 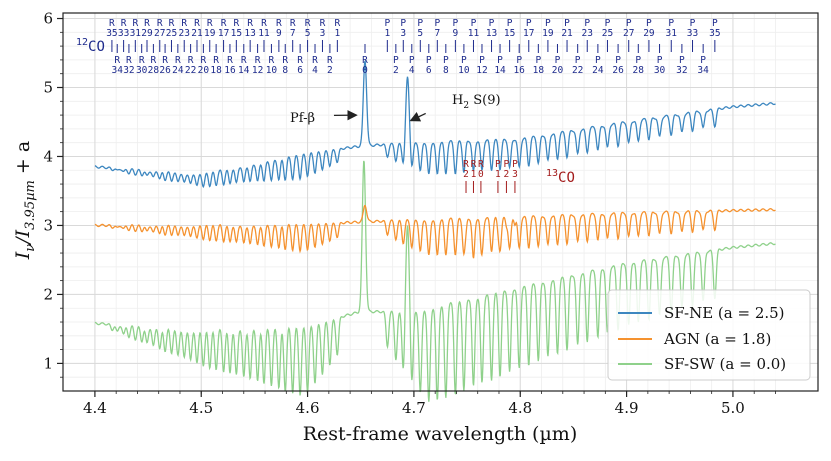 I want to click on P-bottom-j-label: 14, so click(x=500, y=70).